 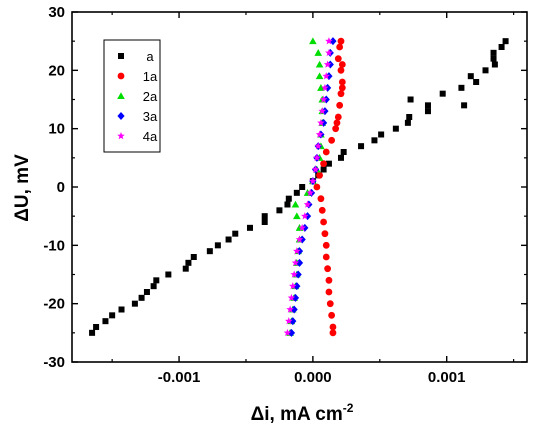 What do you see at coordinates (56, 129) in the screenshot?
I see `y-tick-label: 10` at bounding box center [56, 129].